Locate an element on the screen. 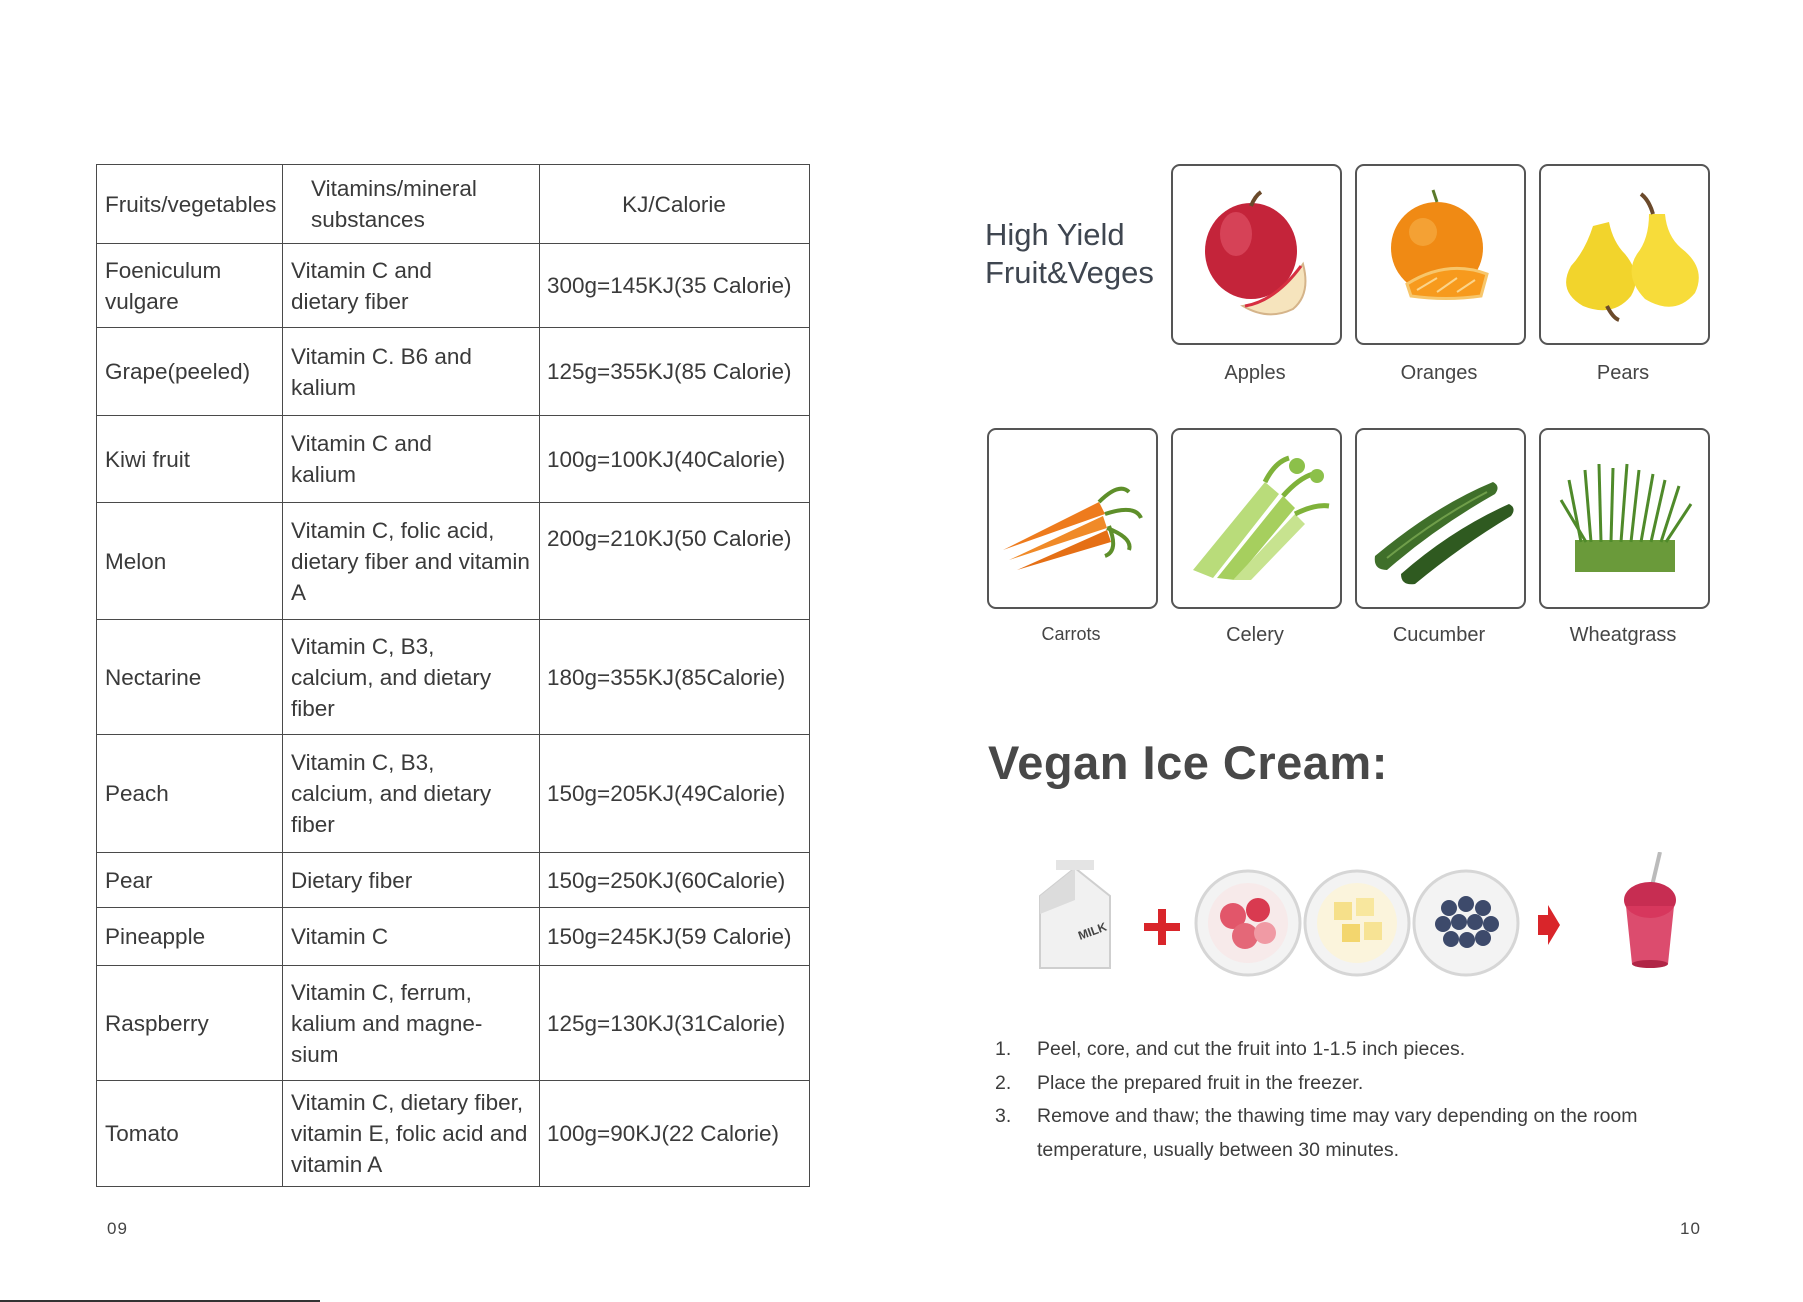  pineapple-bowl-icon is located at coordinates (1357, 923).